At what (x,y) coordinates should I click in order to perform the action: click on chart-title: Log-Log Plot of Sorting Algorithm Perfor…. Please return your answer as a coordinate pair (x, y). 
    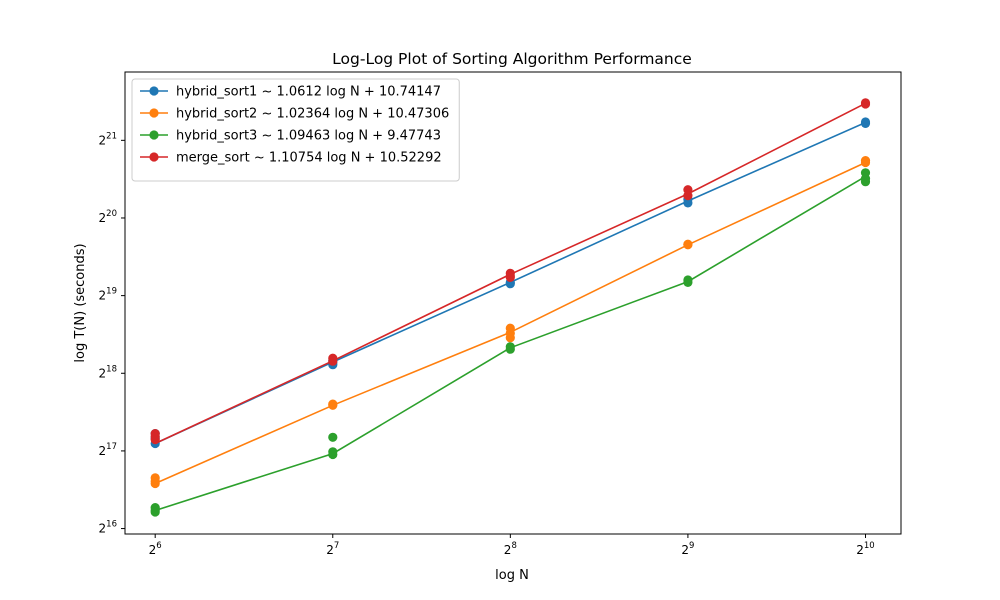
    Looking at the image, I should click on (512, 59).